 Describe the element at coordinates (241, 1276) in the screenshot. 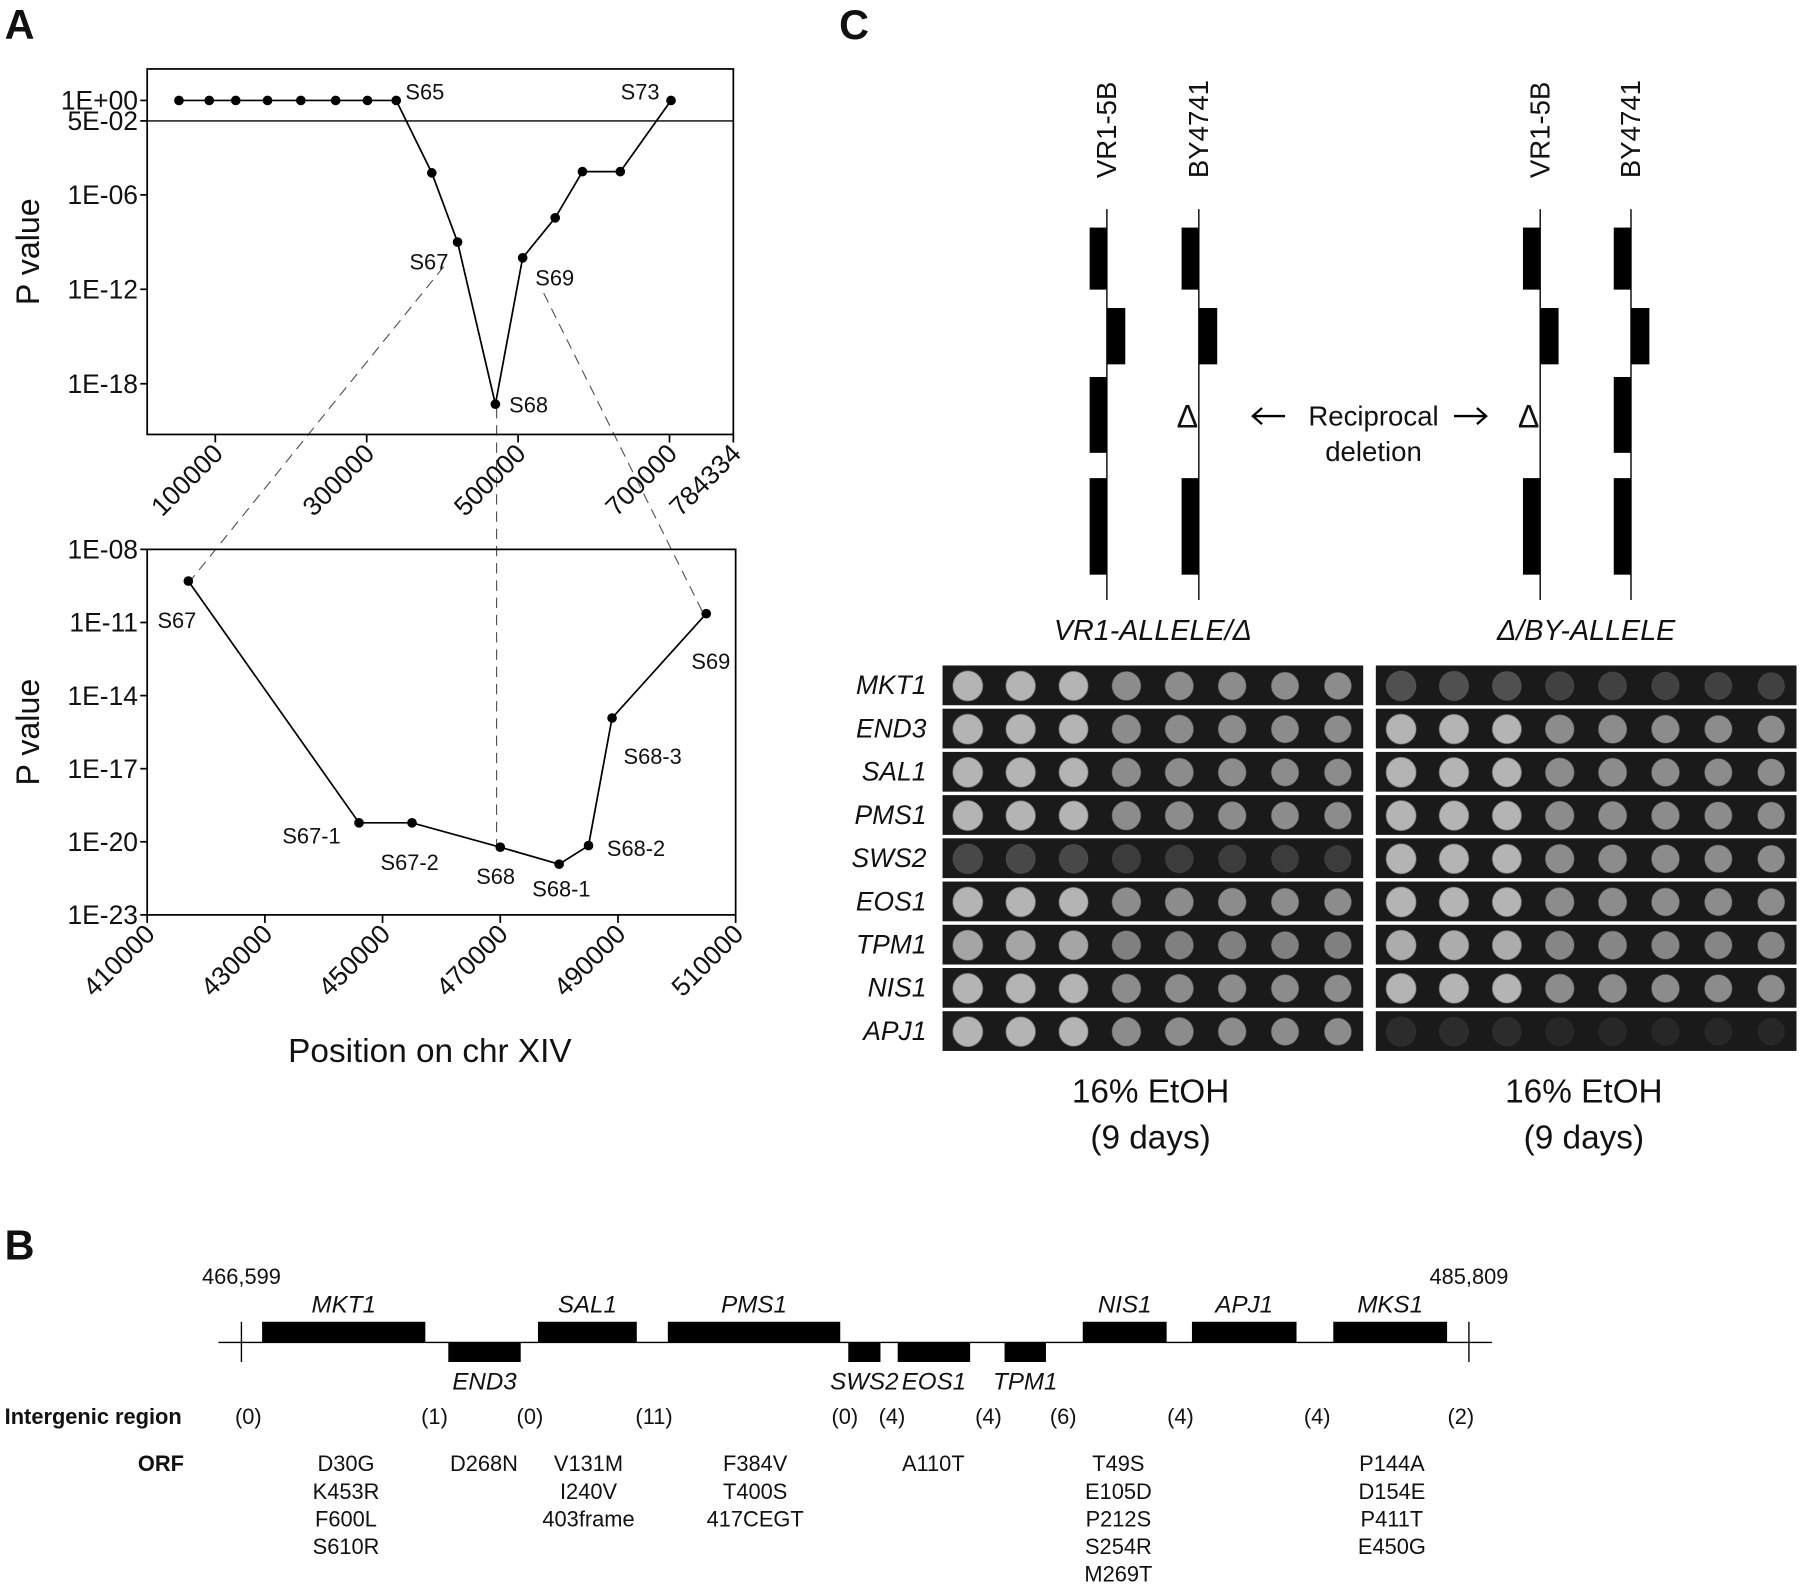

I see `start-coordinate: 466,599` at that location.